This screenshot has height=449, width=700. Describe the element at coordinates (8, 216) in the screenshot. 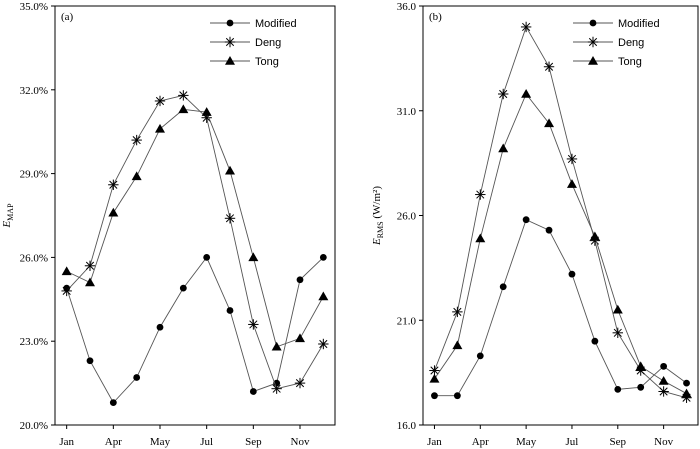

I see `y-axis-label: EMAP` at that location.